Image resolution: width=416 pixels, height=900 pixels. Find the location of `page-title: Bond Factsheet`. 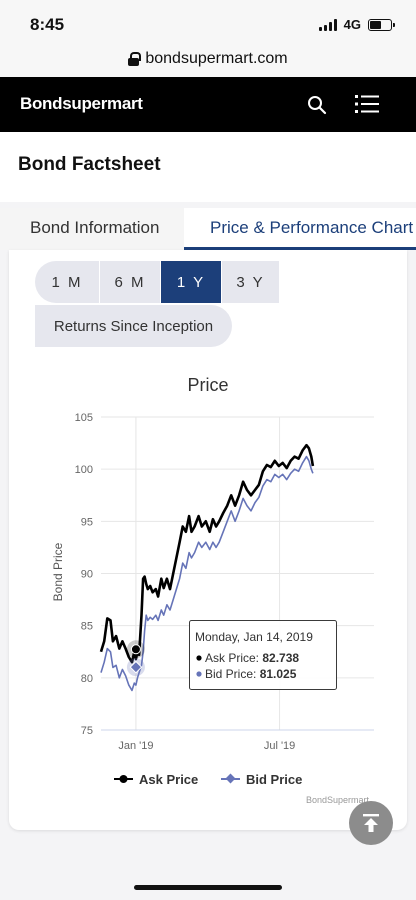

page-title: Bond Factsheet is located at coordinates (89, 164).